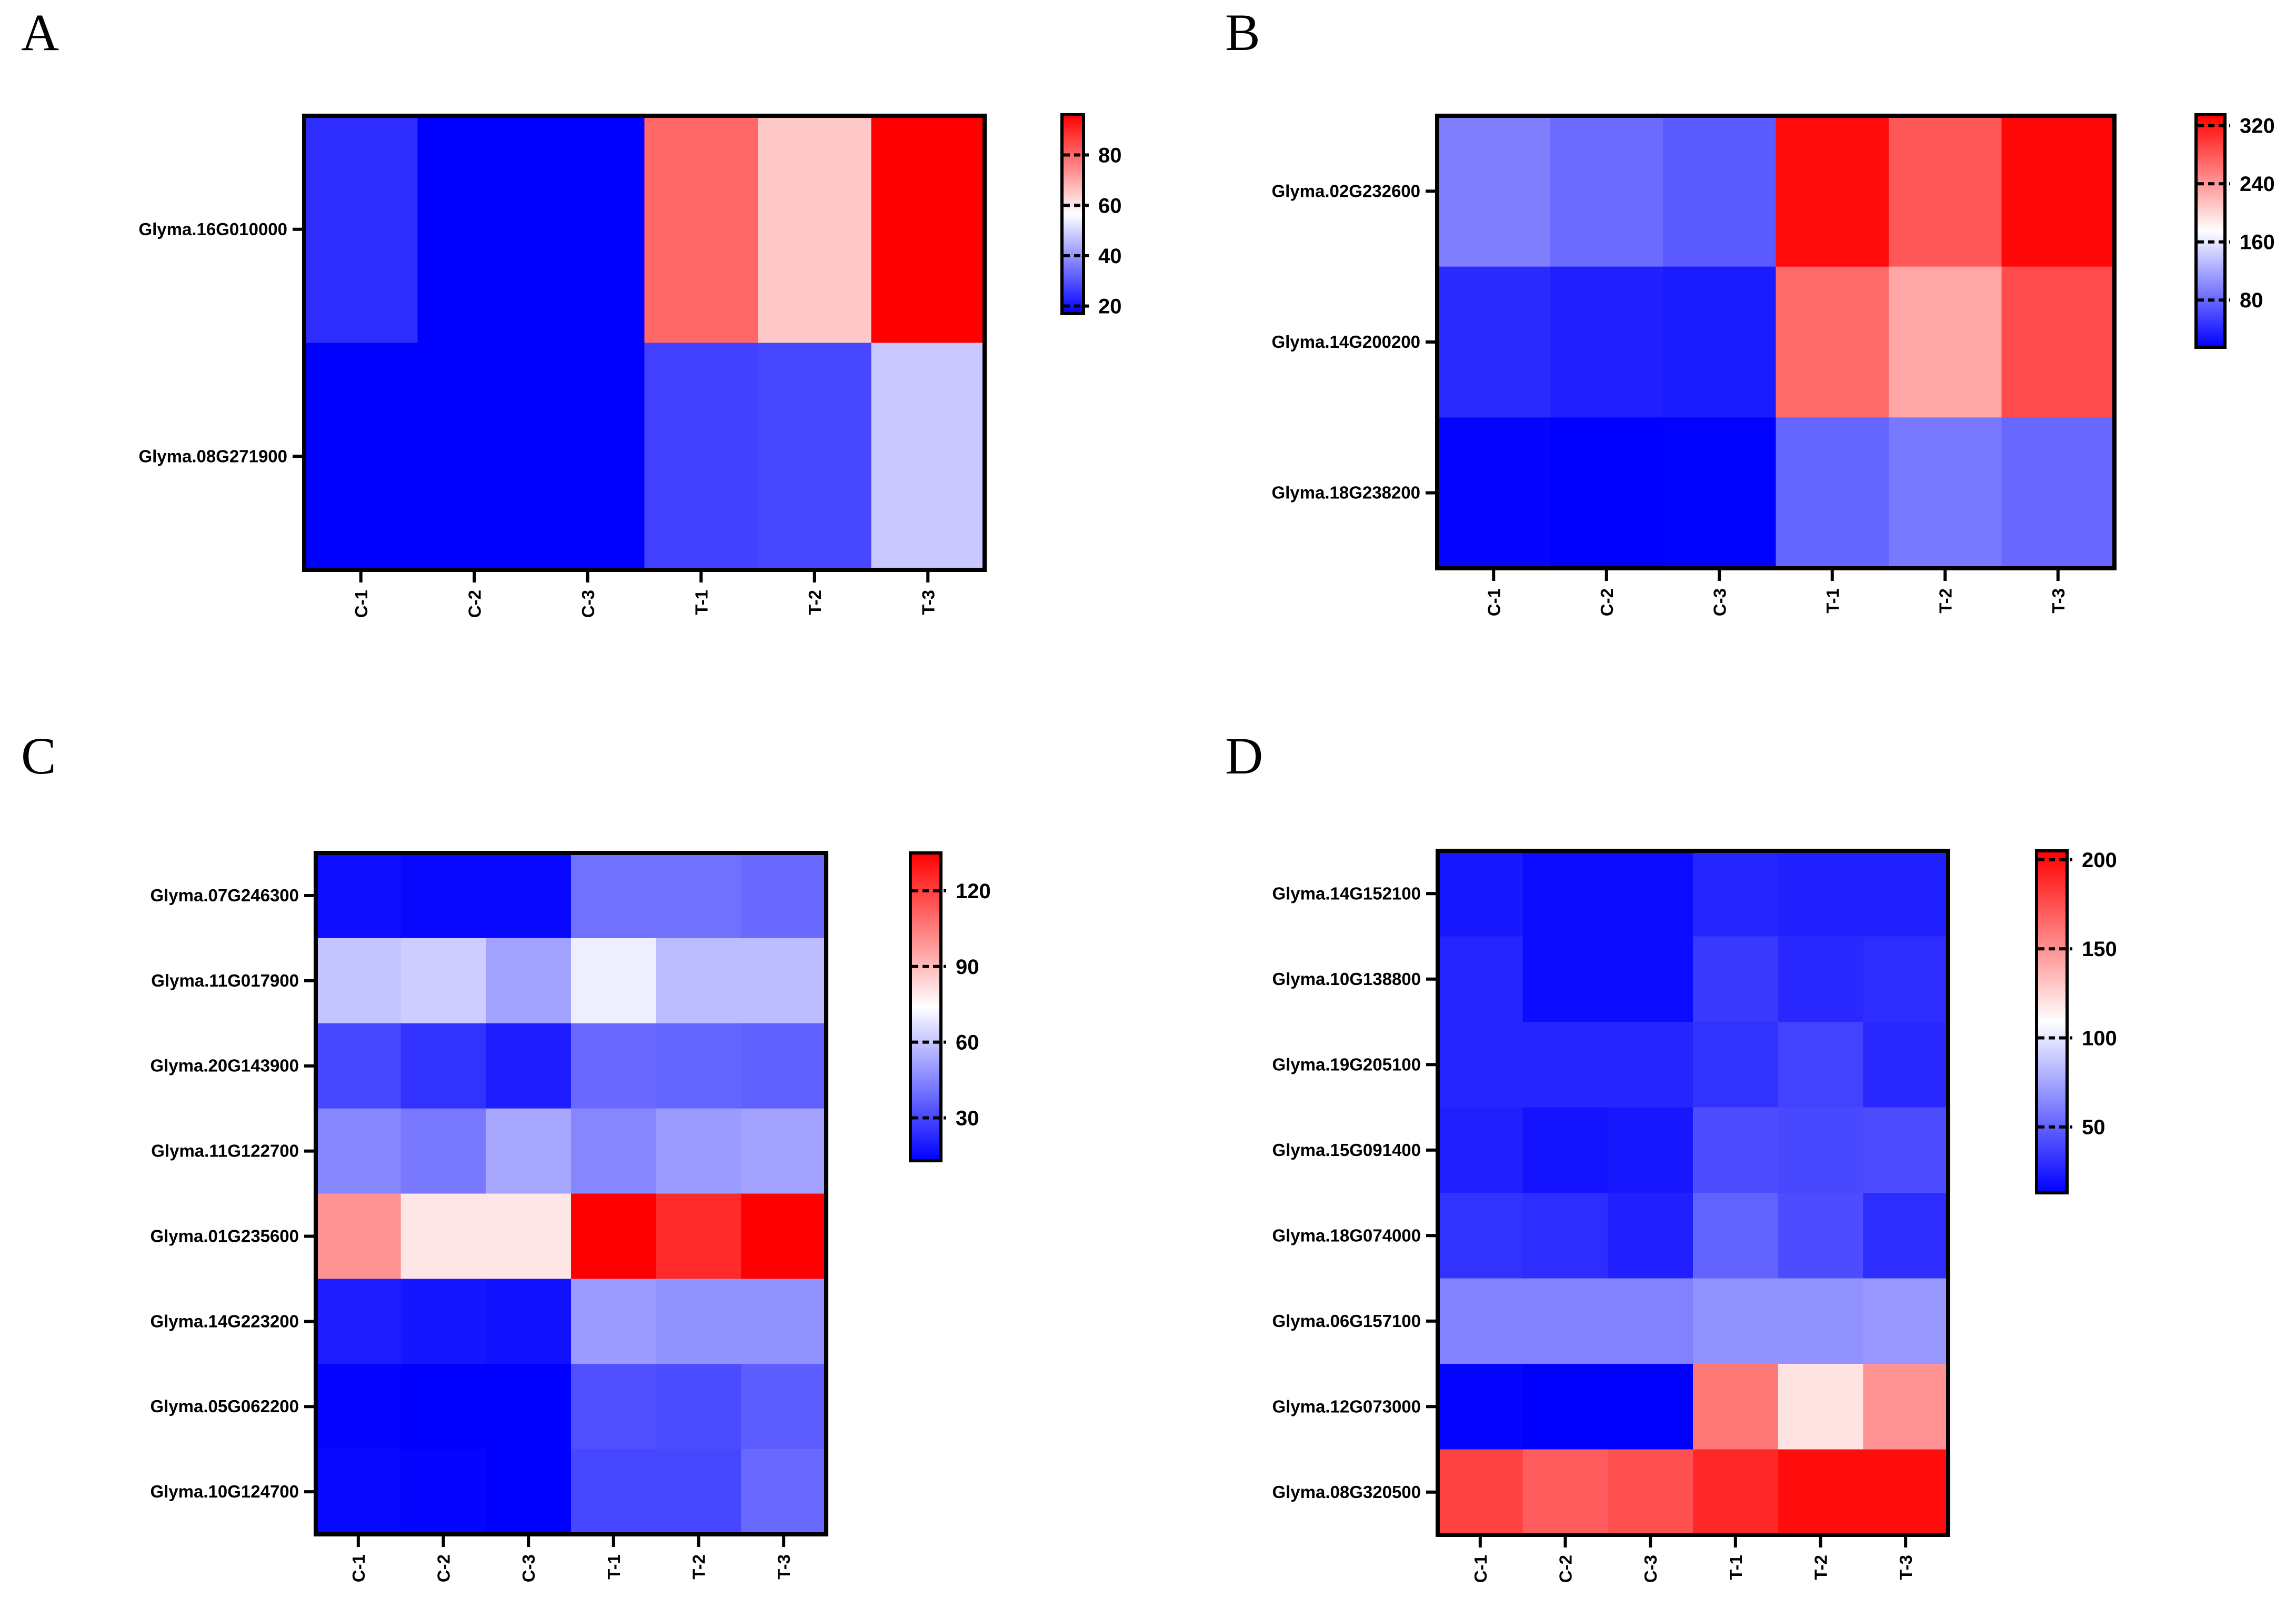  What do you see at coordinates (224, 1235) in the screenshot?
I see `row-label: Glyma.01G235600` at bounding box center [224, 1235].